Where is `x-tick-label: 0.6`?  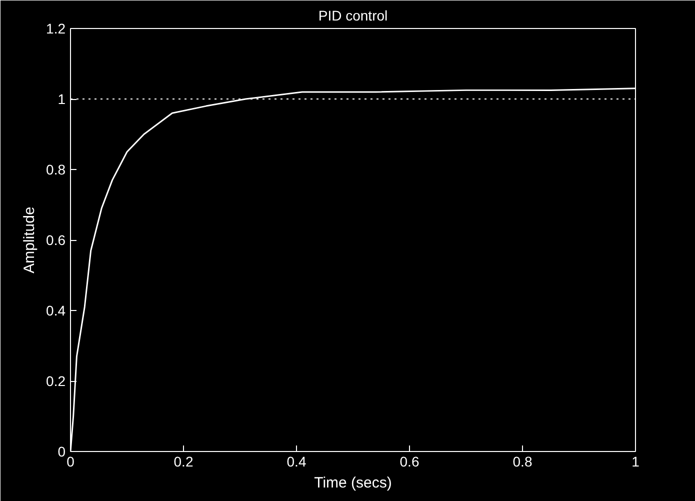 x-tick-label: 0.6 is located at coordinates (410, 462).